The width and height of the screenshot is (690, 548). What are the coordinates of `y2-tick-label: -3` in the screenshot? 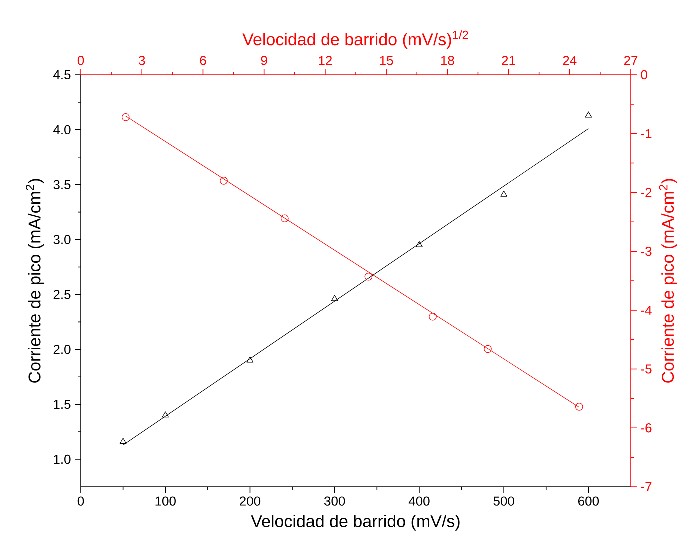 It's located at (646, 251).